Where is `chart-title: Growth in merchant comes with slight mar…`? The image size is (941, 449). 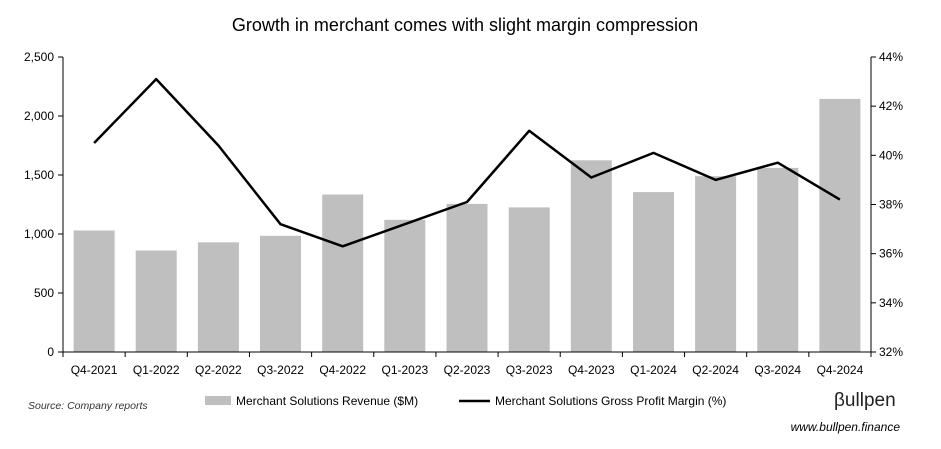
chart-title: Growth in merchant comes with slight mar… is located at coordinates (465, 25).